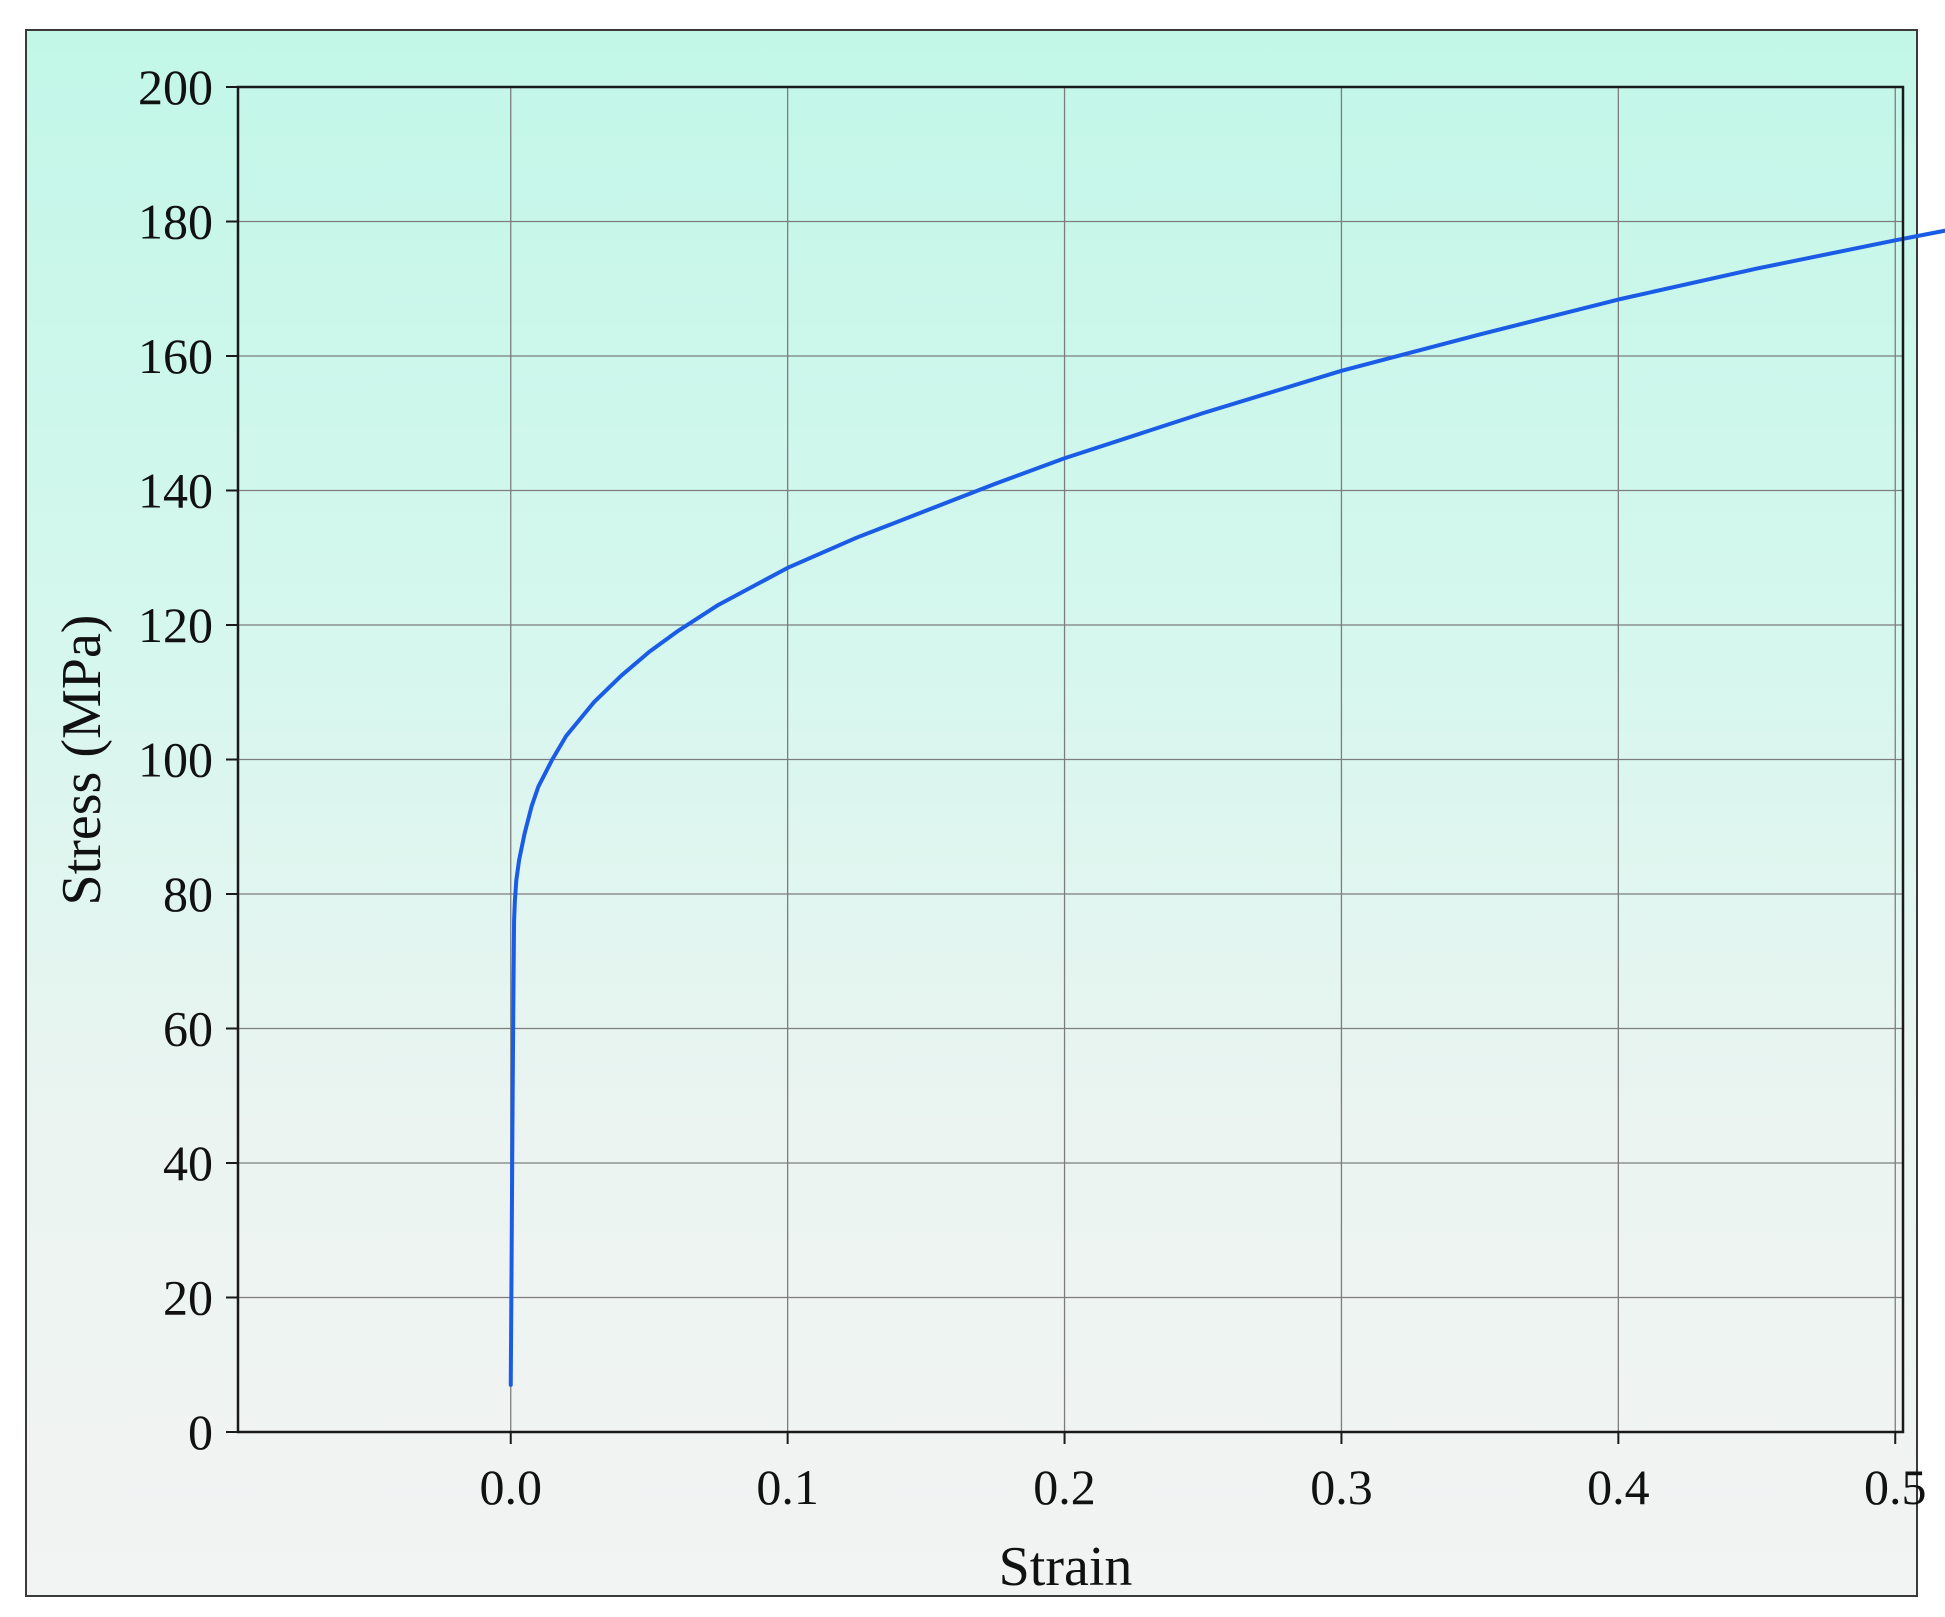 This screenshot has height=1617, width=1945. What do you see at coordinates (188, 1163) in the screenshot?
I see `y-tick-label: 40` at bounding box center [188, 1163].